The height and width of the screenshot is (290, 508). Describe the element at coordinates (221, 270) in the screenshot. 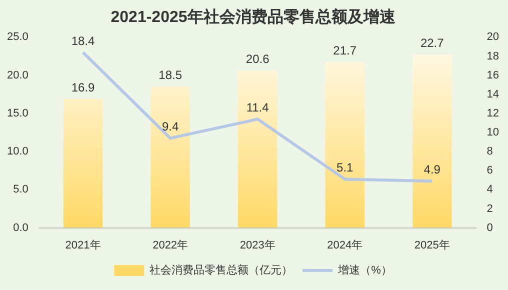

I see `legend-label: 社会消费品零售总额（亿元）` at that location.